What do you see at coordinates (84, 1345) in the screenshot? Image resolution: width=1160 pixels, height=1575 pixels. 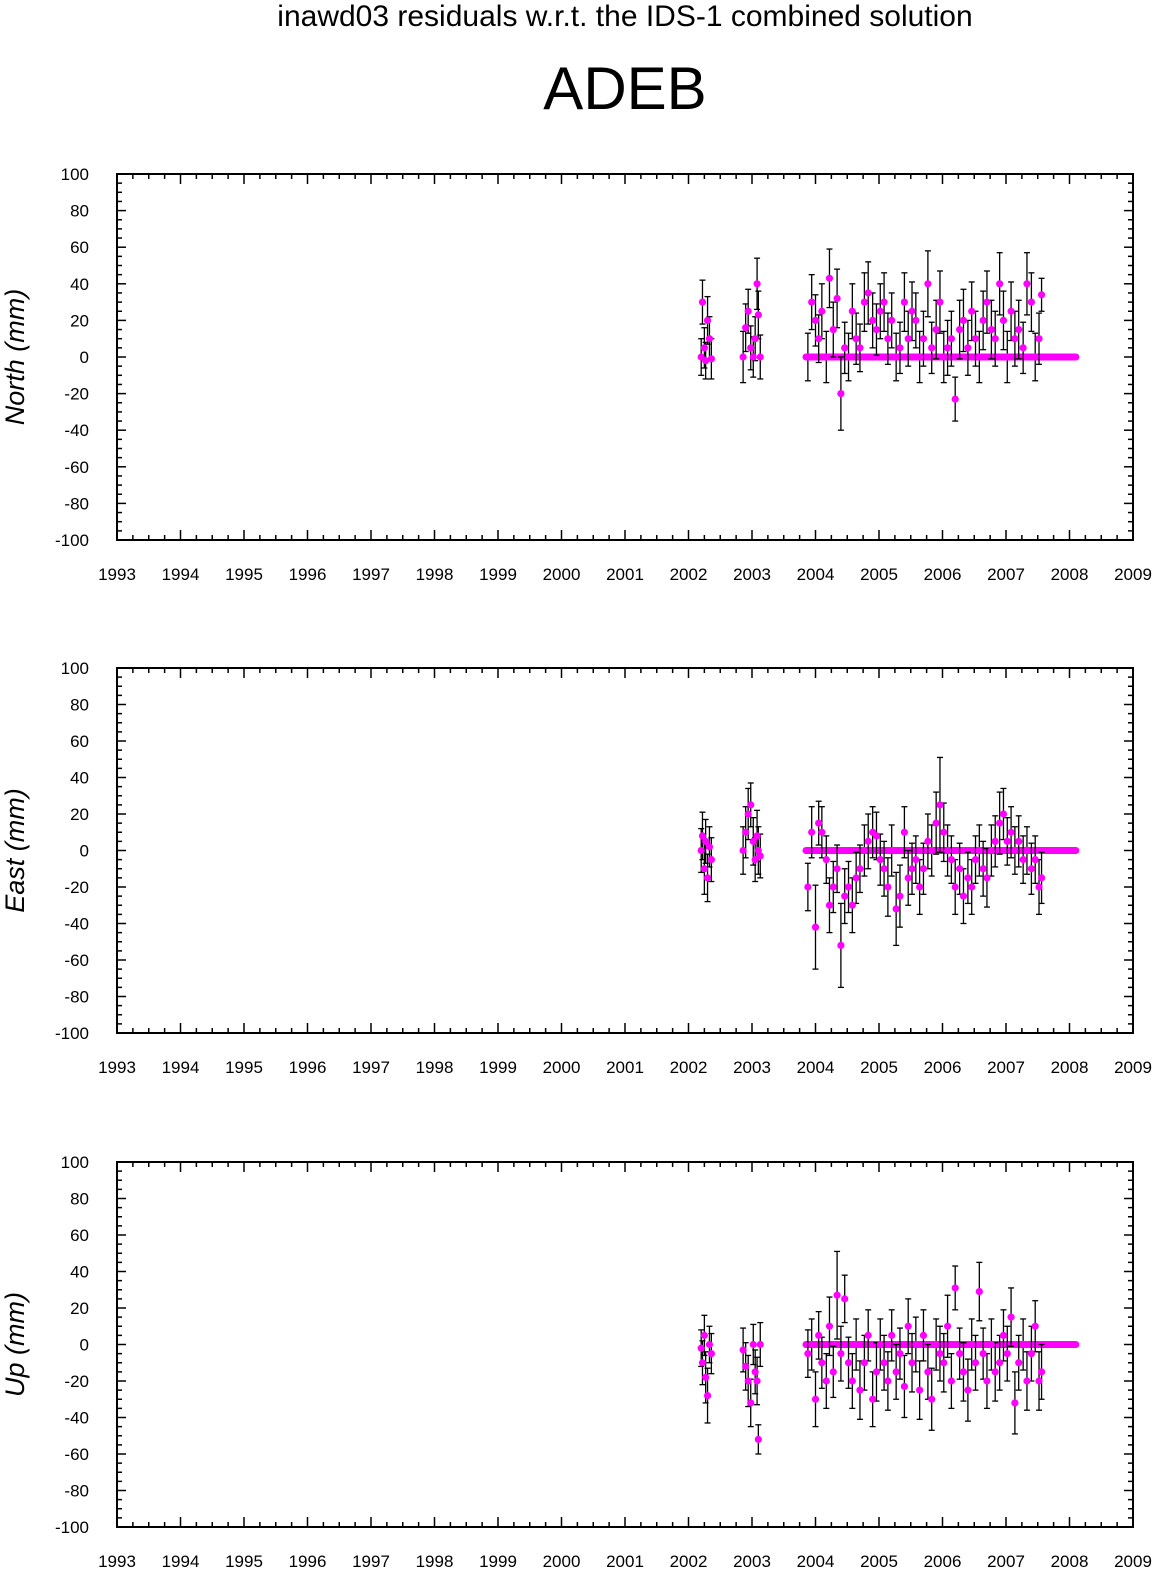 I see `y-tick-label: 0` at bounding box center [84, 1345].